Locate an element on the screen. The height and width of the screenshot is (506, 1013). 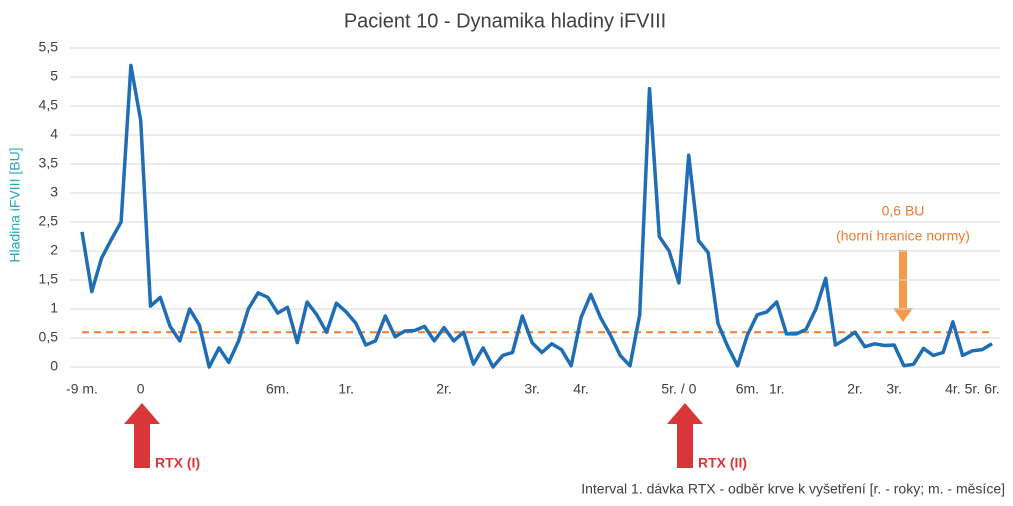
y-tick-label: 1 is located at coordinates (54, 308).